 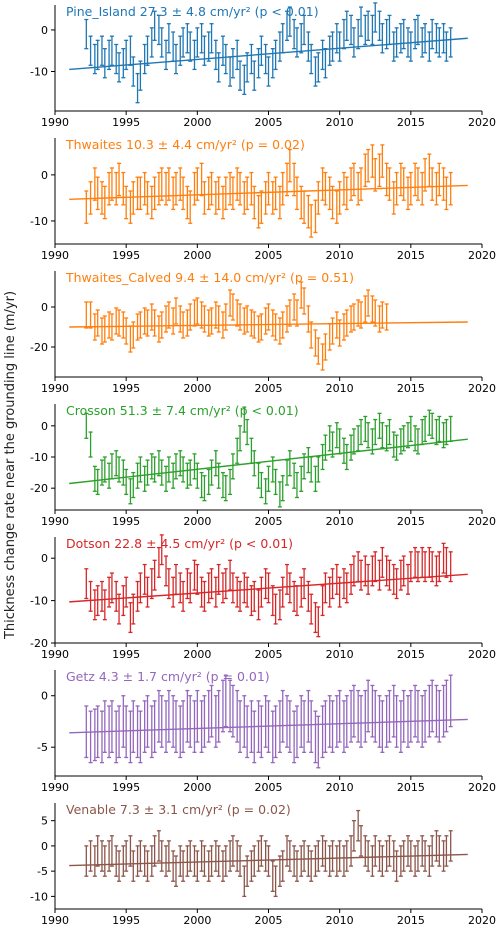 I want to click on y-tick-label: -5, so click(x=42, y=871).